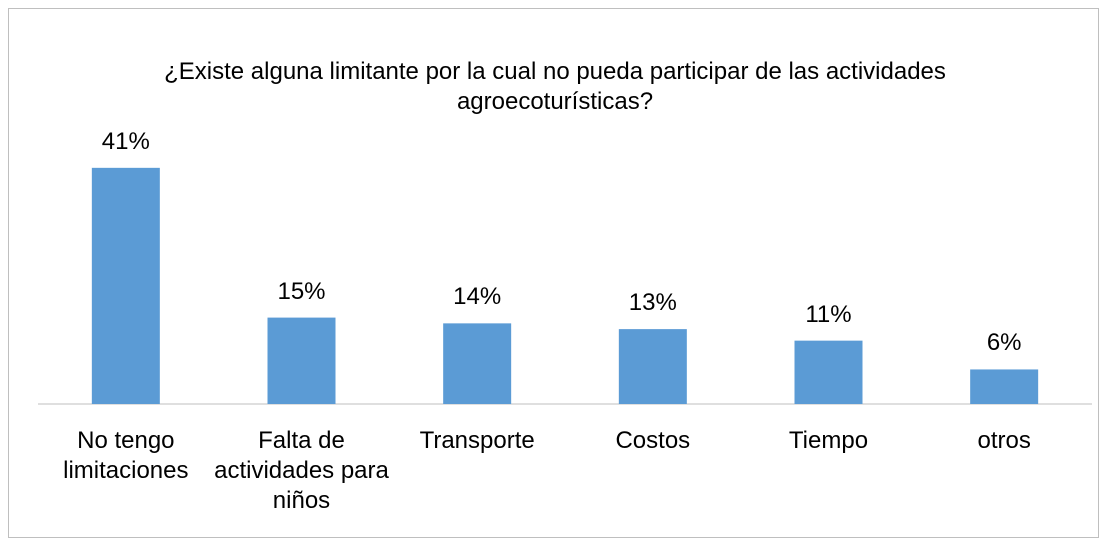  I want to click on x-tick-label: otros, so click(1004, 440).